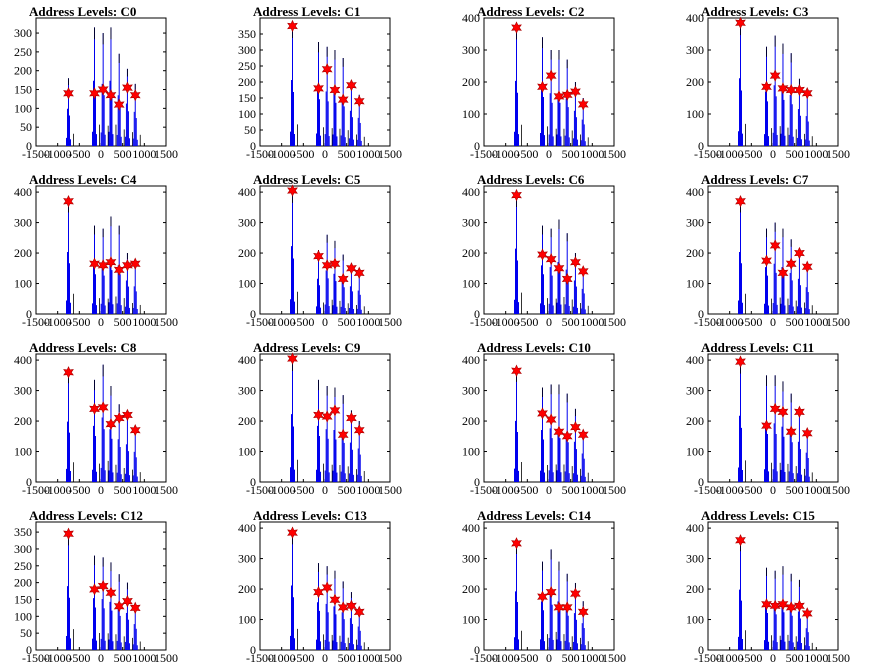  I want to click on chart-title: Address Levels: C2, so click(530, 11).